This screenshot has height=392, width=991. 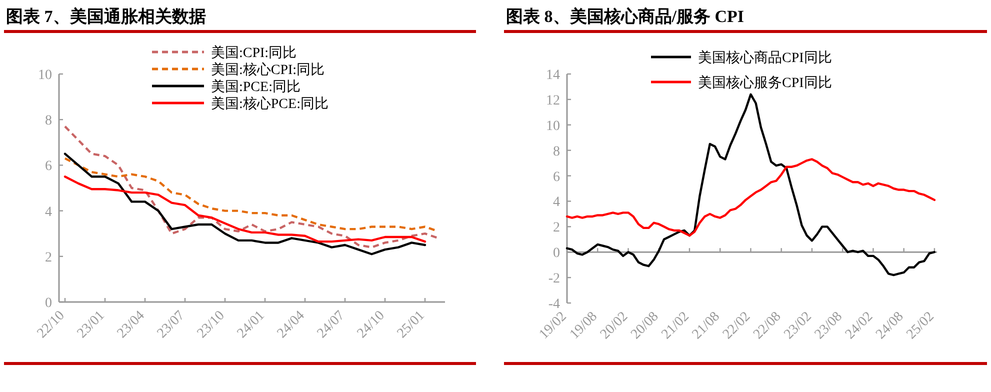 What do you see at coordinates (255, 87) in the screenshot?
I see `legend-label: 美国:PCE:同比` at bounding box center [255, 87].